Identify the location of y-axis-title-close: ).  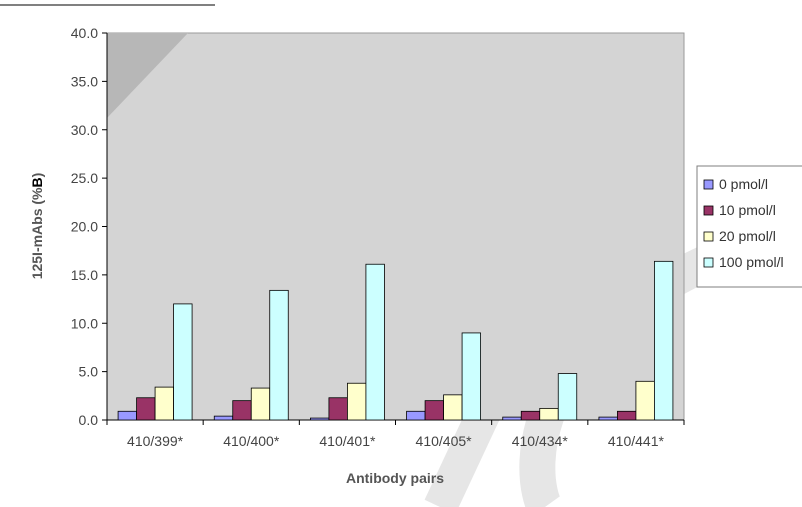
(37, 175).